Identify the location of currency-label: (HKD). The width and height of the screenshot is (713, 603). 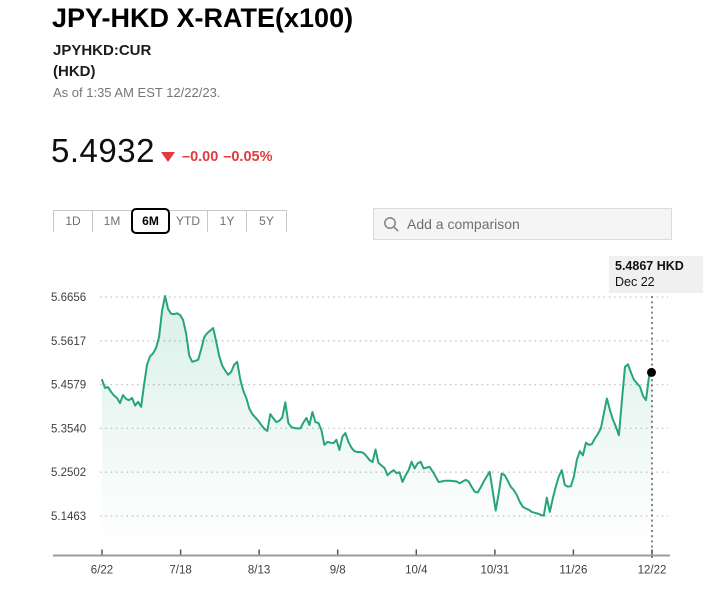
(74, 71).